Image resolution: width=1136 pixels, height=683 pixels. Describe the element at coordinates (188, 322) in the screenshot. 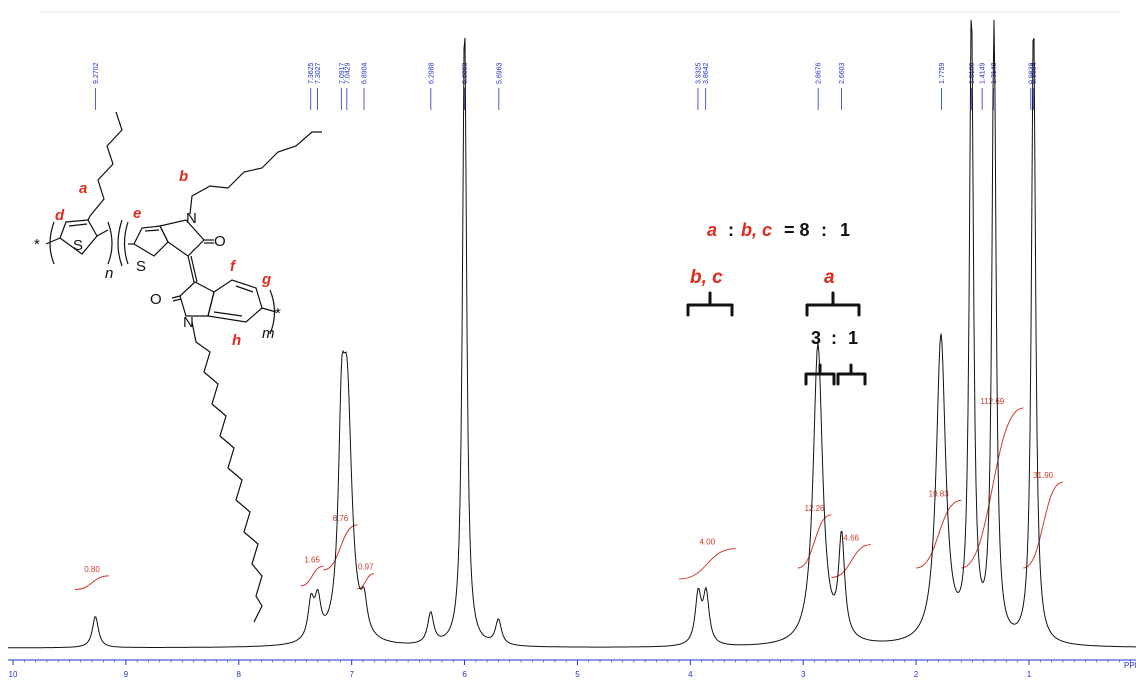

I see `atom-n2: N` at that location.